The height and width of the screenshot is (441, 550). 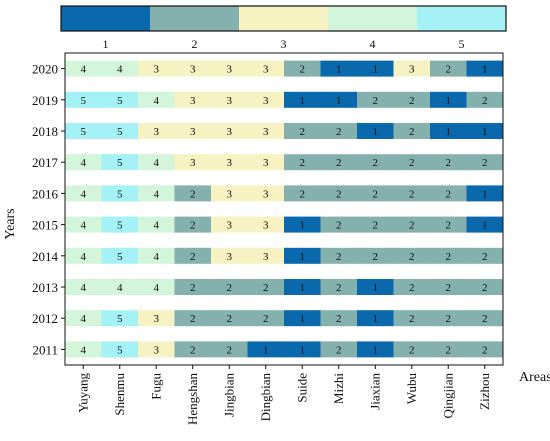 I want to click on y-tick-label: 2018, so click(x=45, y=131).